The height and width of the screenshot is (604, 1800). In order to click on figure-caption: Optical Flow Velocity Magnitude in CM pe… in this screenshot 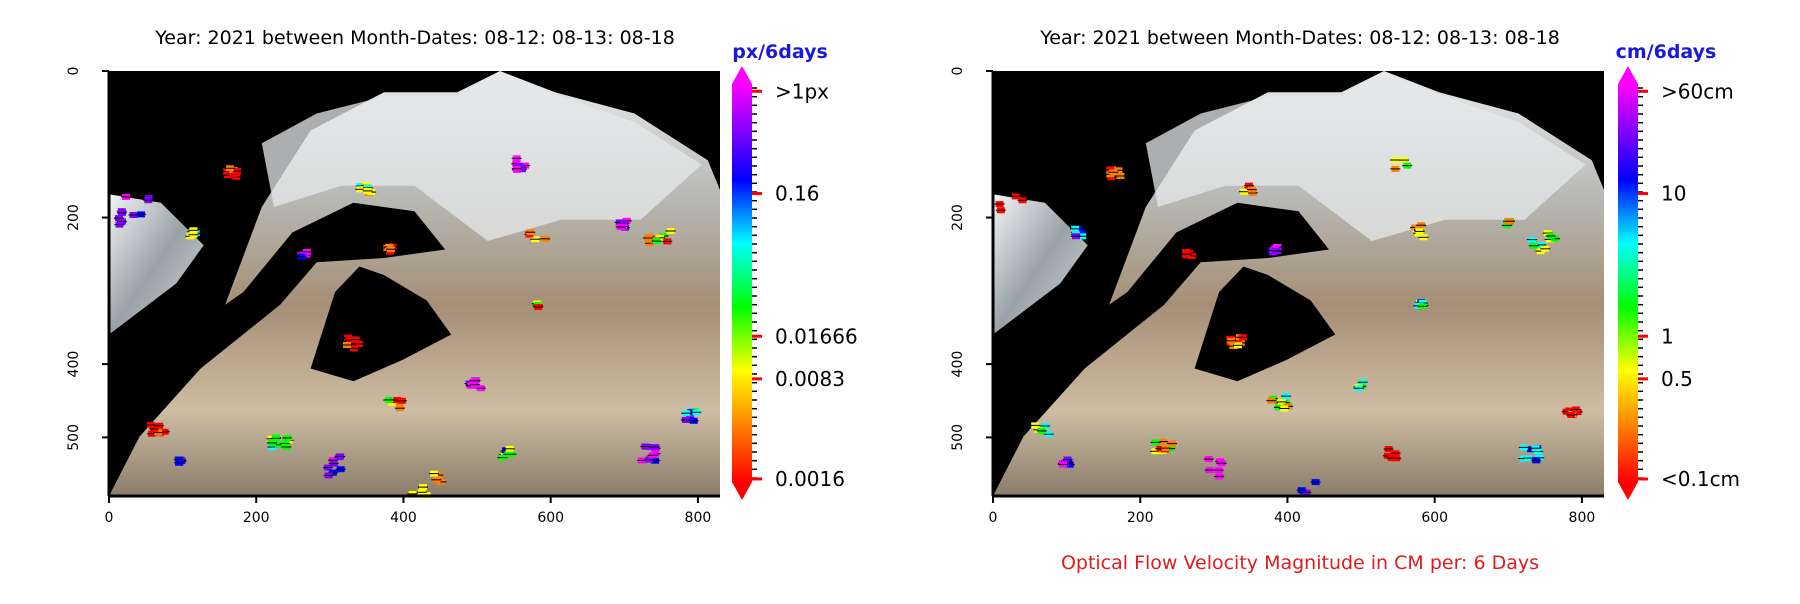, I will do `click(1300, 563)`.